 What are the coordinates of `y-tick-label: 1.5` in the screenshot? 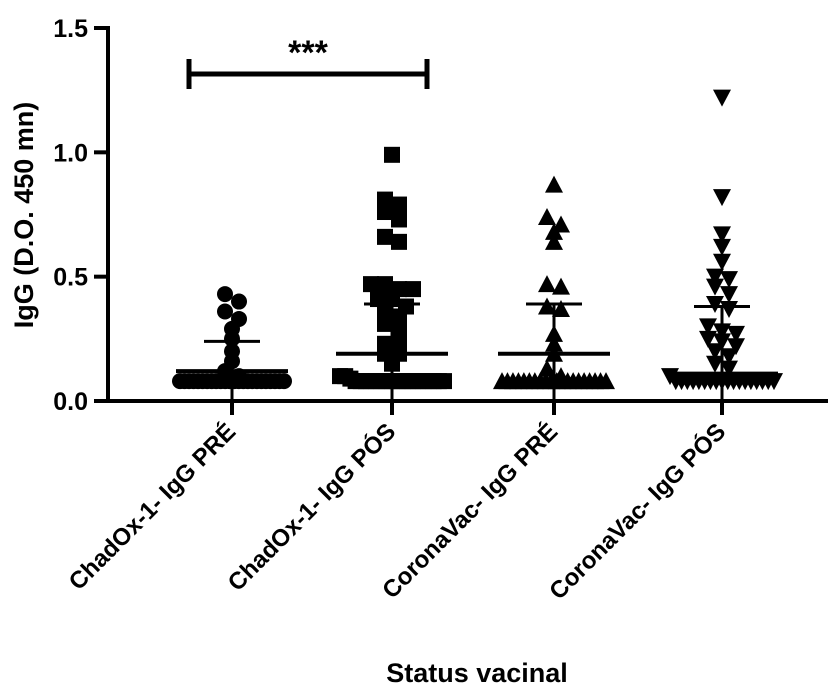 It's located at (70, 29).